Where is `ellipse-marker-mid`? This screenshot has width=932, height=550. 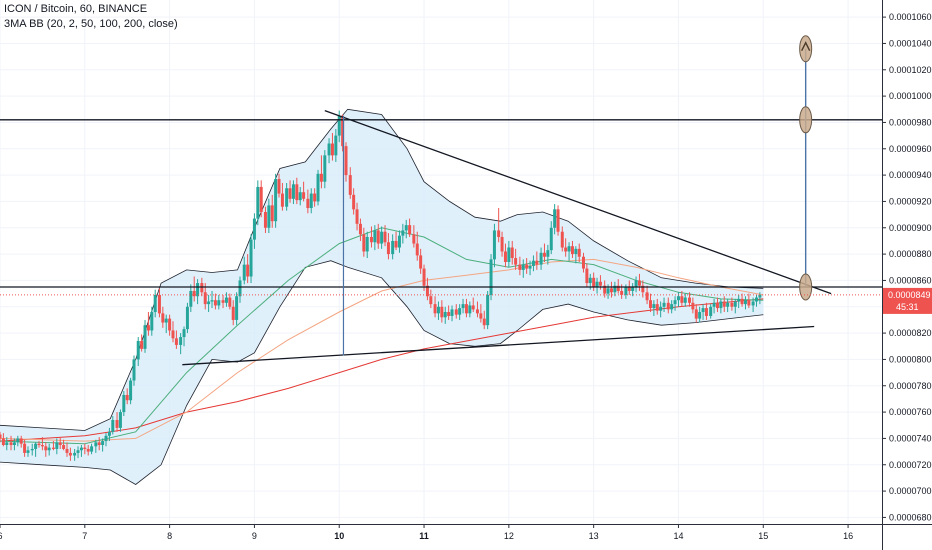
ellipse-marker-mid is located at coordinates (806, 120).